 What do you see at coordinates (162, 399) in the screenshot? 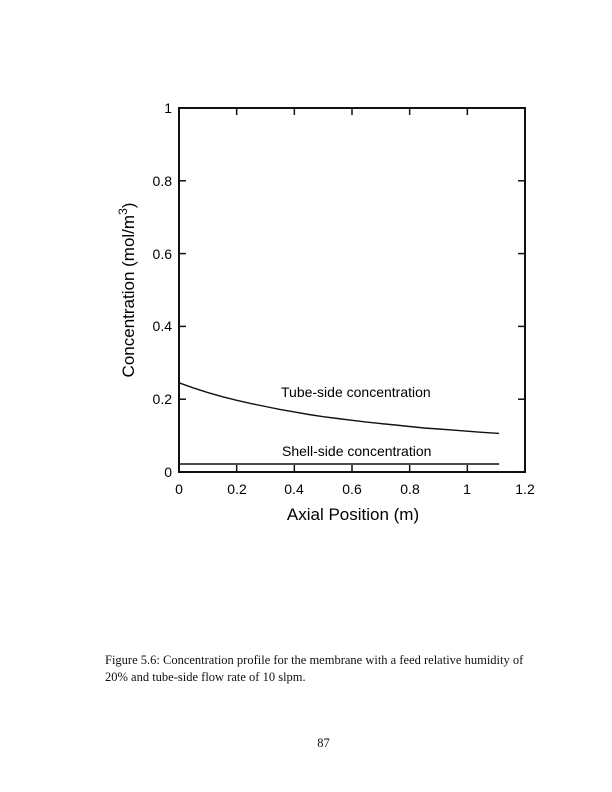
I see `y-tick-label: 0.2` at bounding box center [162, 399].